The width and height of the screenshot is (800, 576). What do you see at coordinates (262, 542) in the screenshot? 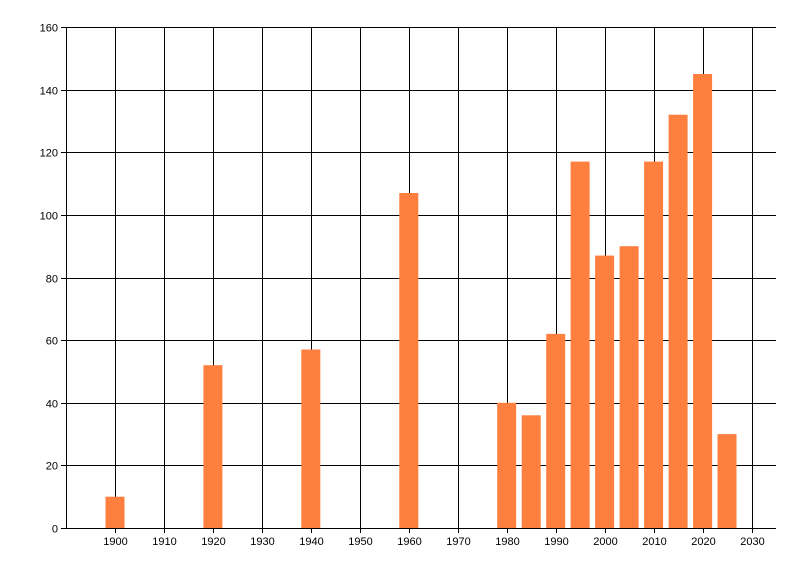
I see `x-tick-label: 1930` at bounding box center [262, 542].